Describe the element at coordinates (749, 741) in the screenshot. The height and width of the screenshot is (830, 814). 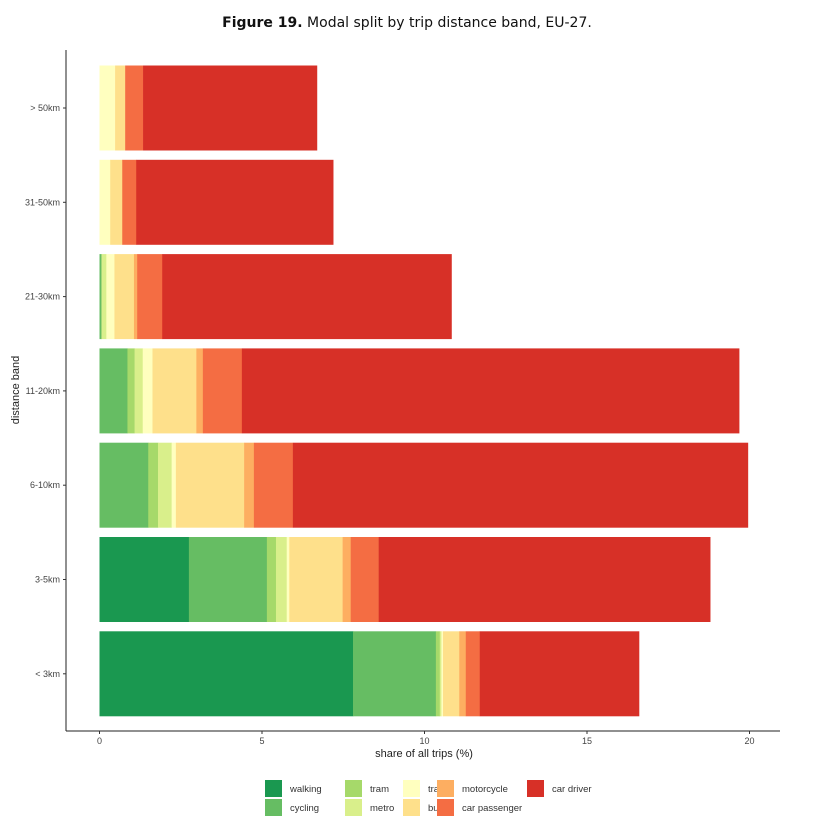
I see `x-tick-label: 20` at that location.